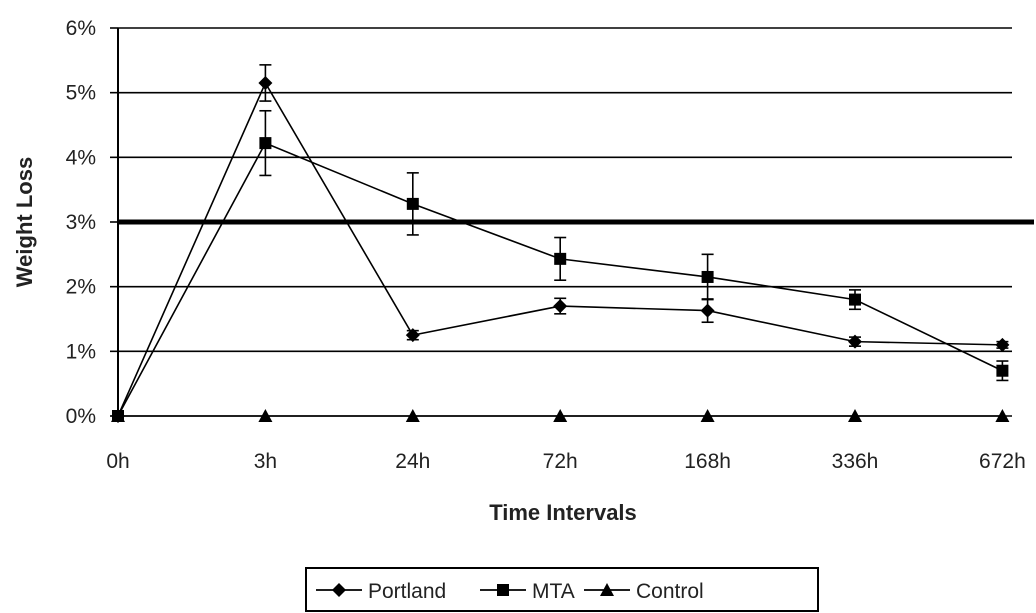 The width and height of the screenshot is (1036, 613). What do you see at coordinates (560, 461) in the screenshot?
I see `x-tick-label: 72h` at bounding box center [560, 461].